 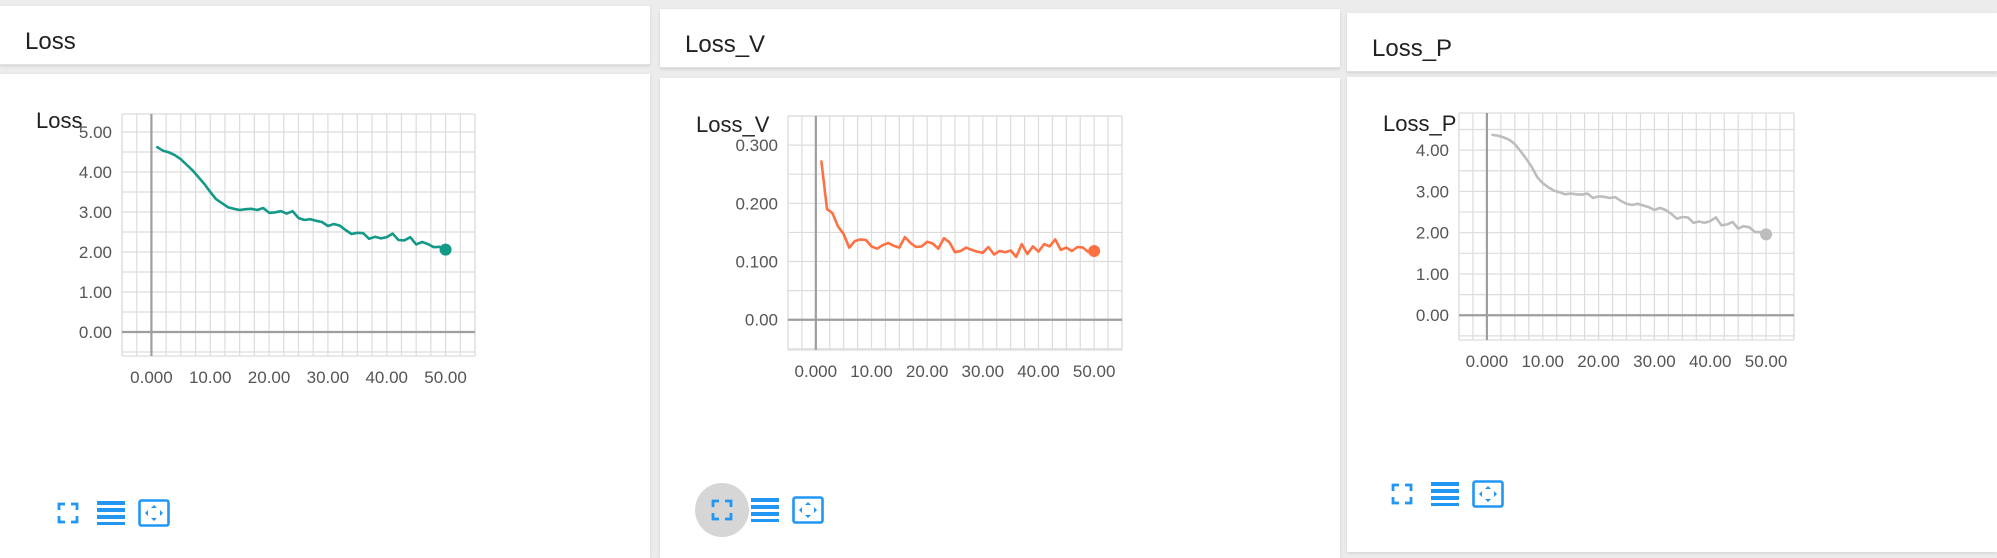 I want to click on y-tick-label: 5.00, so click(x=95, y=132).